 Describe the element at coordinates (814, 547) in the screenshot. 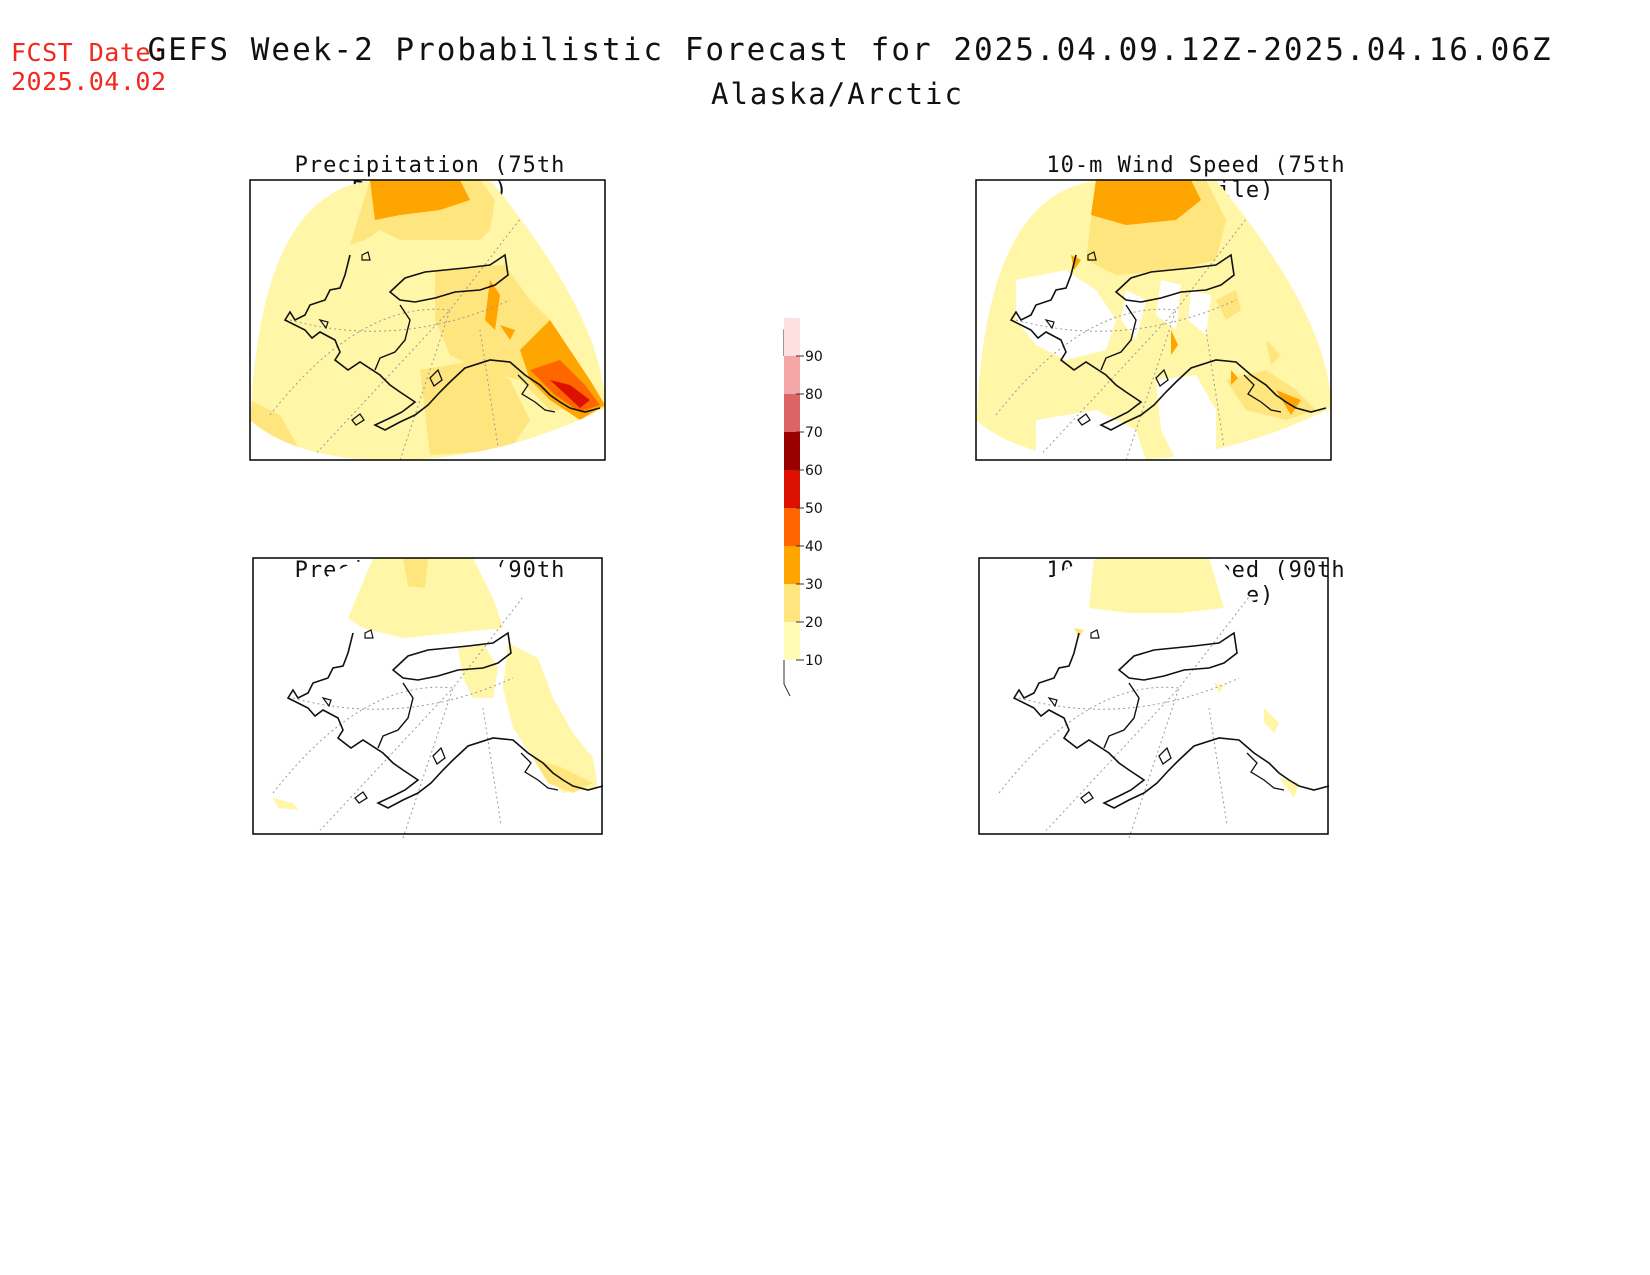

I see `colorbar-label: 40` at that location.